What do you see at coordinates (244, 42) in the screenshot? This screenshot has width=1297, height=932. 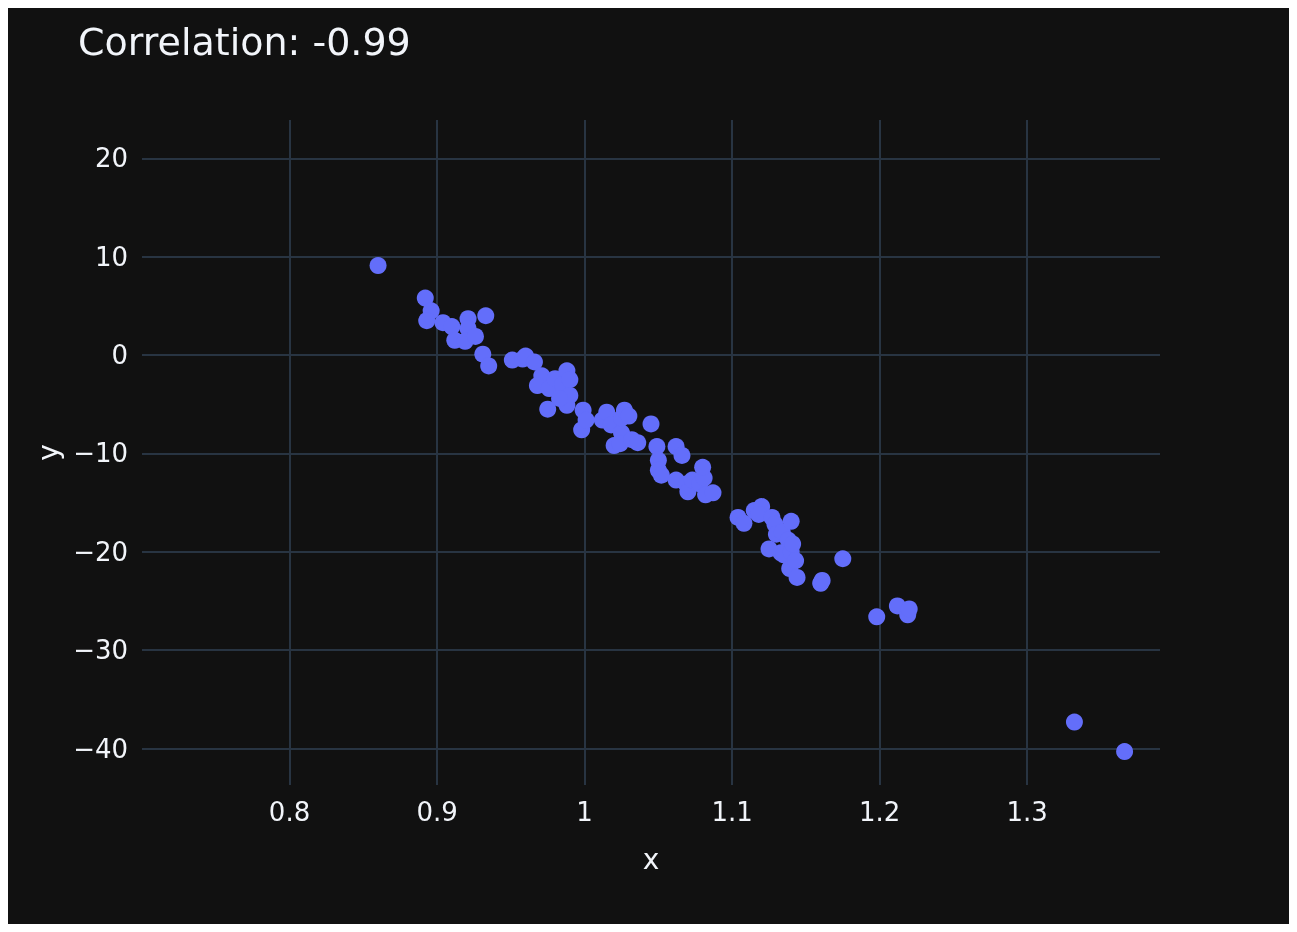 I see `chart-title: Correlation: -0.99` at bounding box center [244, 42].